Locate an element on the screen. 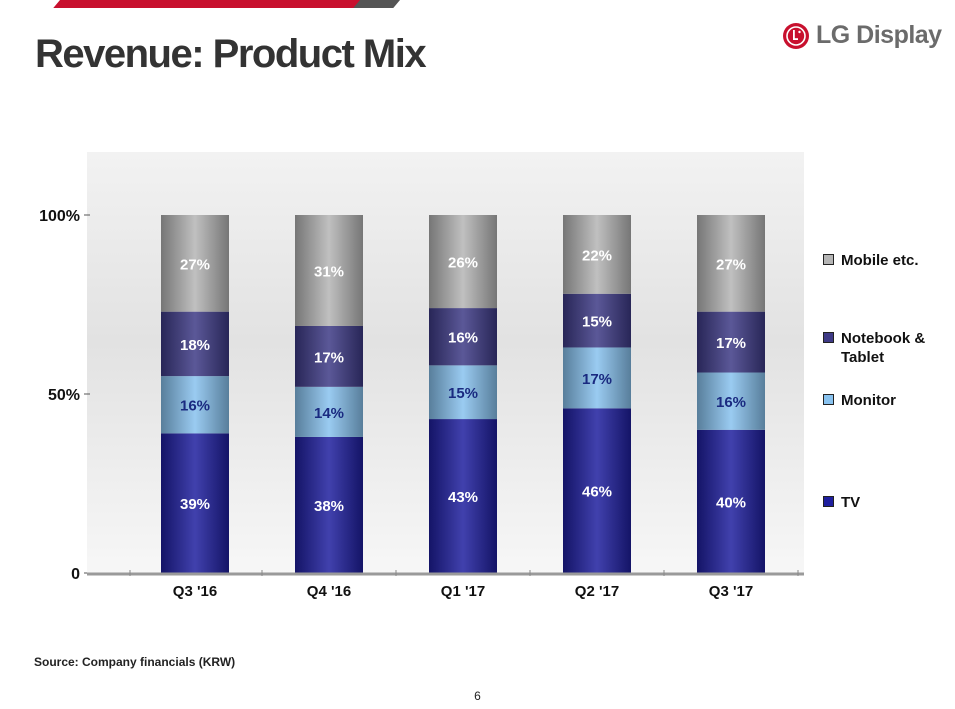  bar-segment-mobile-etc--0 is located at coordinates (195, 263).